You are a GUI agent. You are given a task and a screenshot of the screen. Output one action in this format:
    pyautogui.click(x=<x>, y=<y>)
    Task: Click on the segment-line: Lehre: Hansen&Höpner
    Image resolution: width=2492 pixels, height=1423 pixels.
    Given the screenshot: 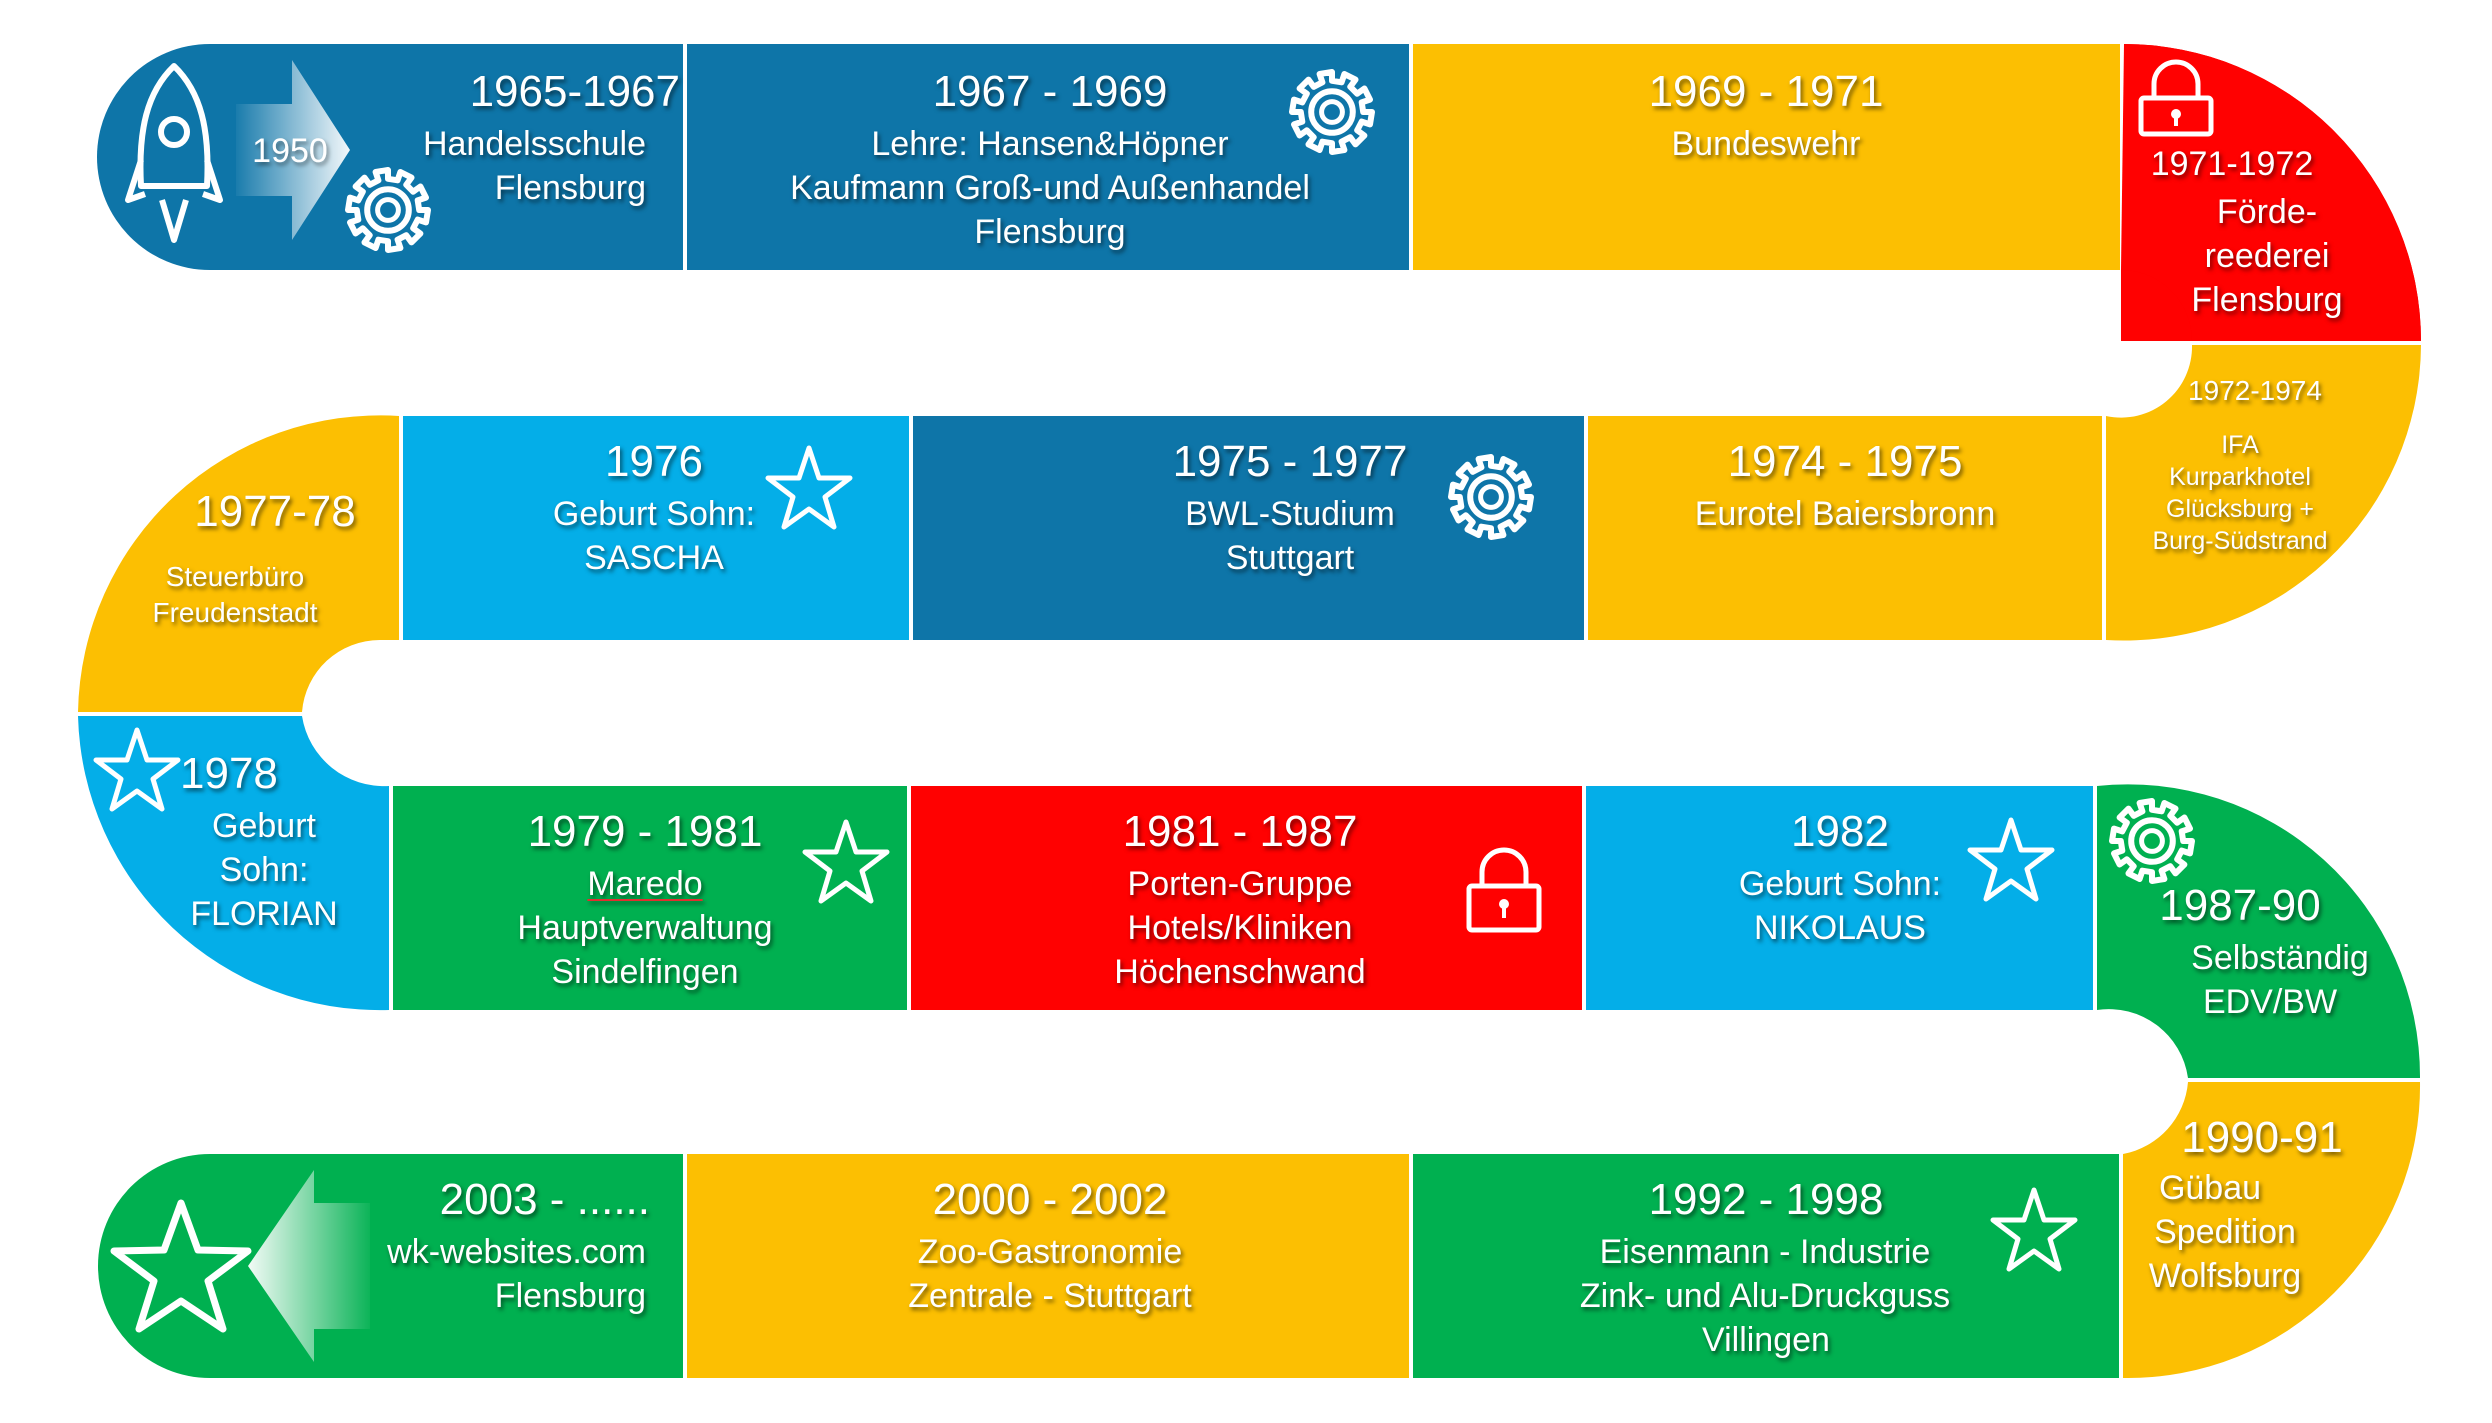 What is the action you would take?
    pyautogui.click(x=1050, y=144)
    